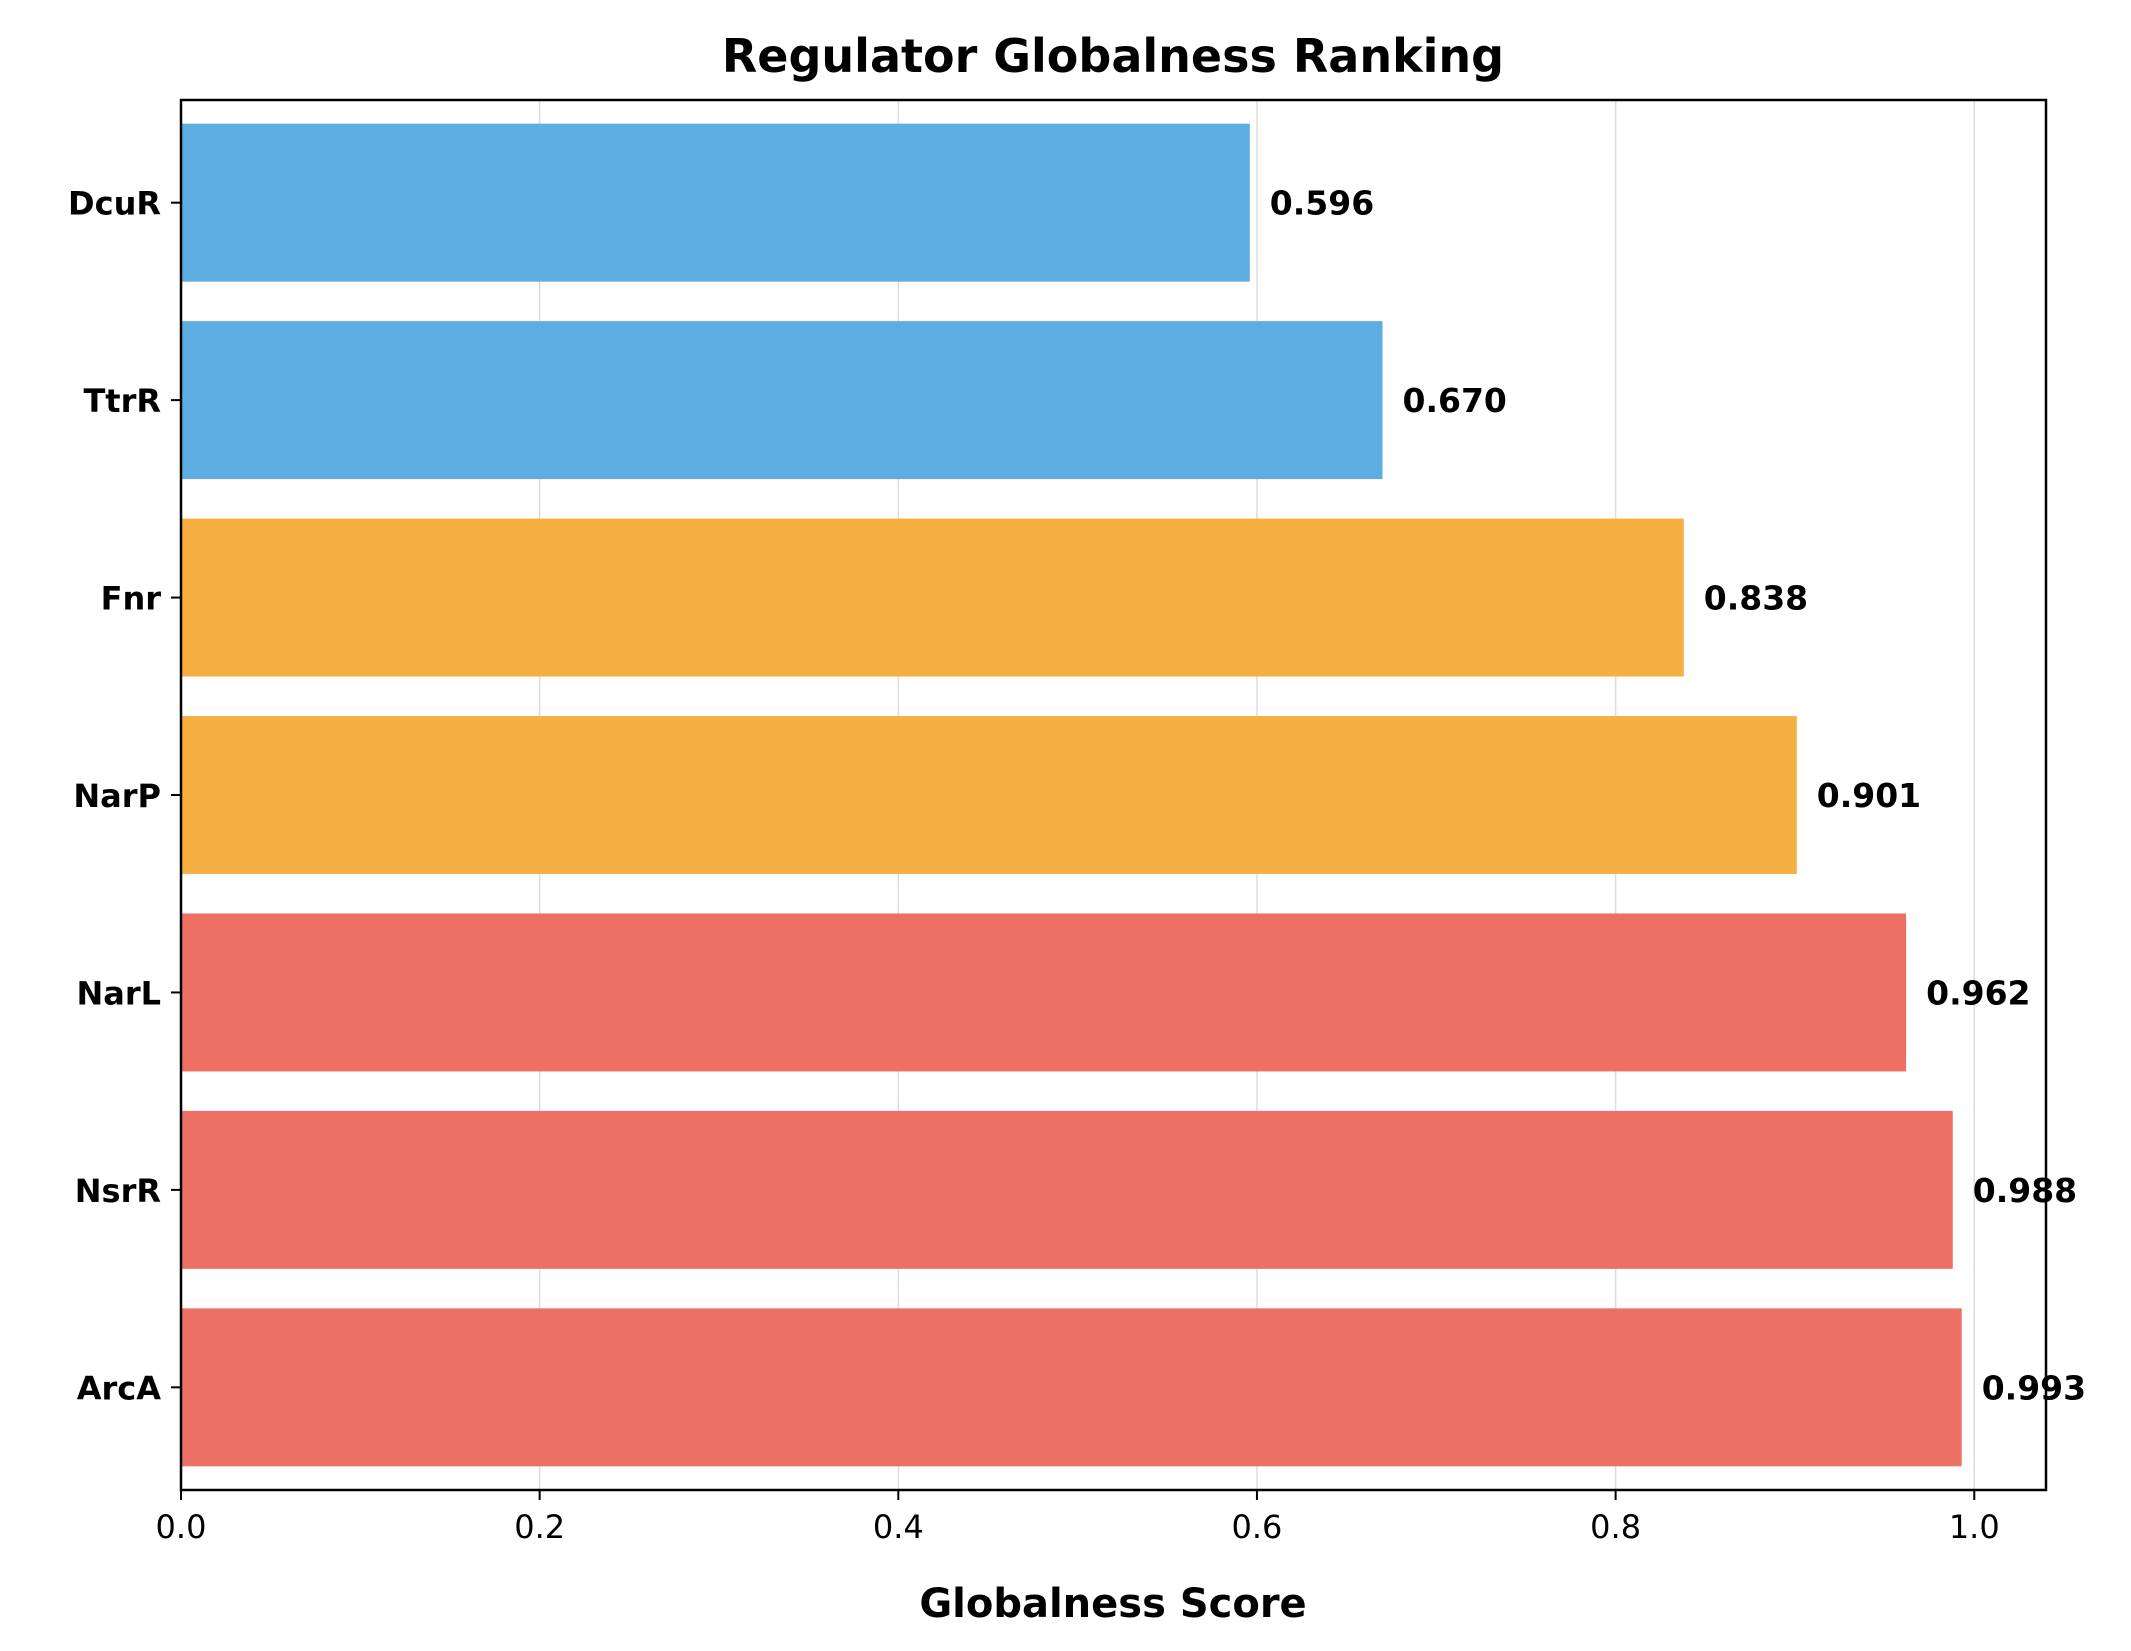 The width and height of the screenshot is (2131, 1651). I want to click on x-tick-label: 1.0, so click(1974, 1527).